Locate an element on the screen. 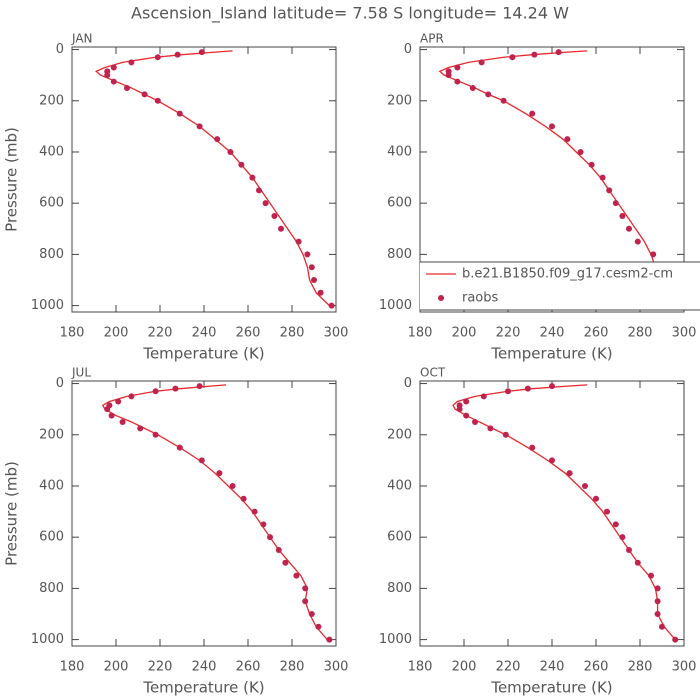  legend-box is located at coordinates (560, 286).